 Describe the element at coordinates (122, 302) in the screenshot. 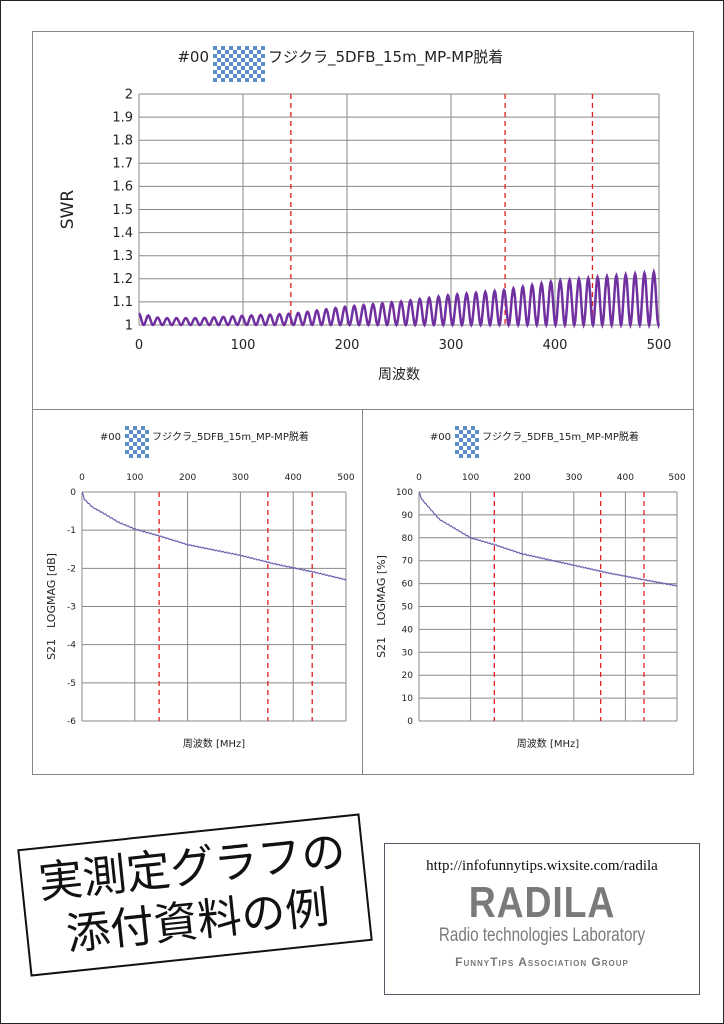

I see `y-tick-label: 1.1` at that location.